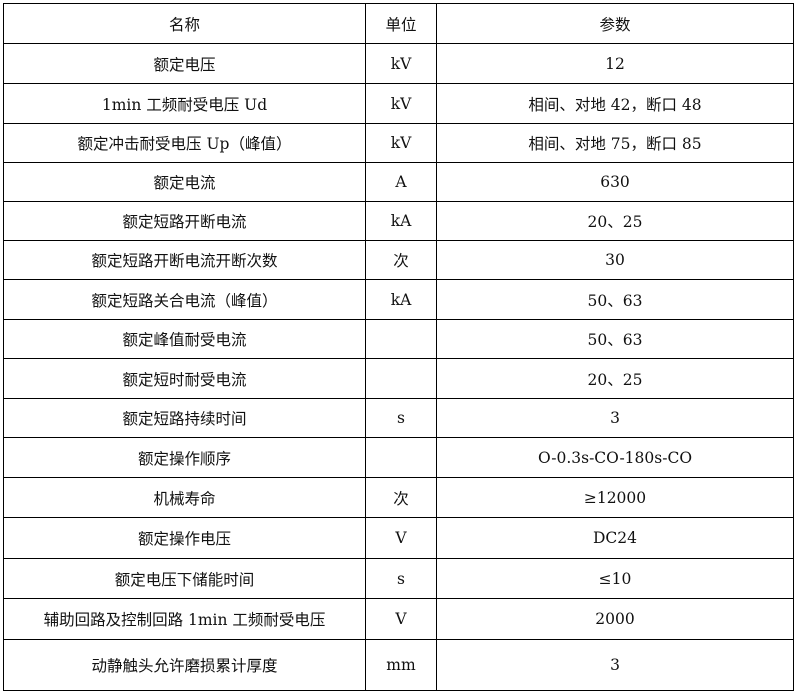 This screenshot has height=697, width=795. I want to click on param-value-cell: 相间、对地 75，断口 85, so click(615, 143).